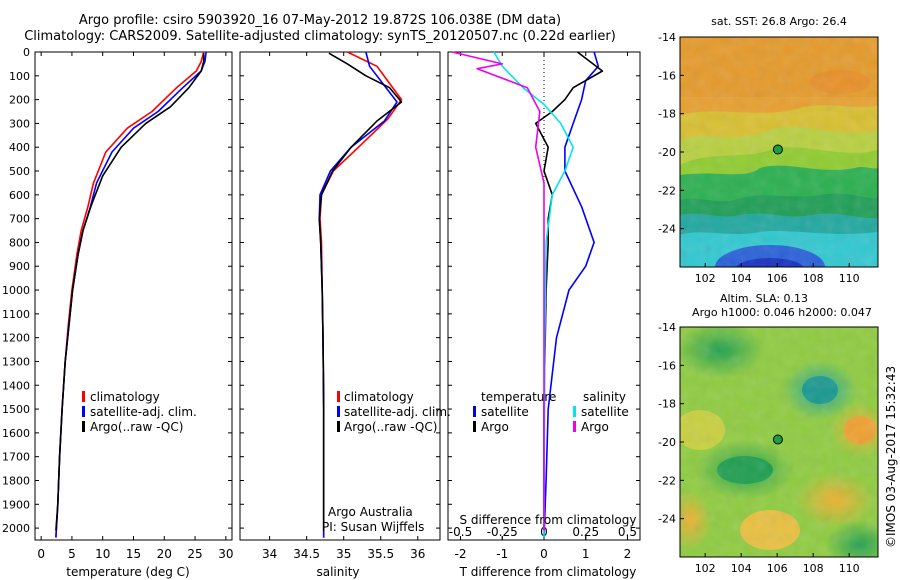 Image resolution: width=900 pixels, height=580 pixels. I want to click on t-diff-xlabel: T difference from climatology, so click(548, 572).